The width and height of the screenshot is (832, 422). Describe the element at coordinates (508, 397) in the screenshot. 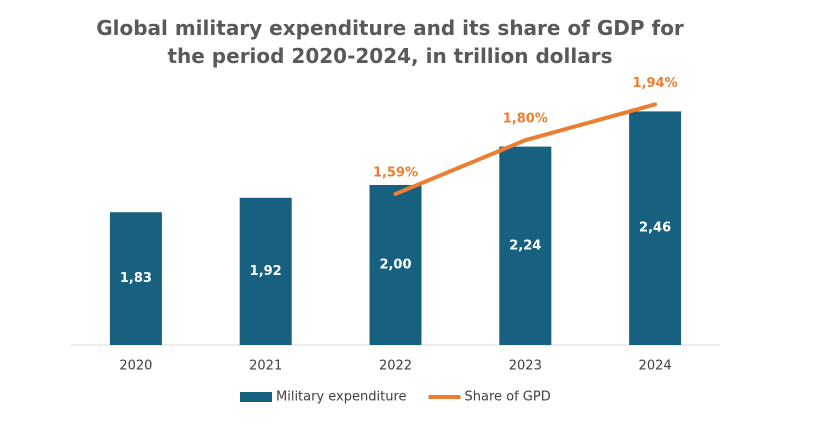

I see `legend-label: Share of GPD` at that location.